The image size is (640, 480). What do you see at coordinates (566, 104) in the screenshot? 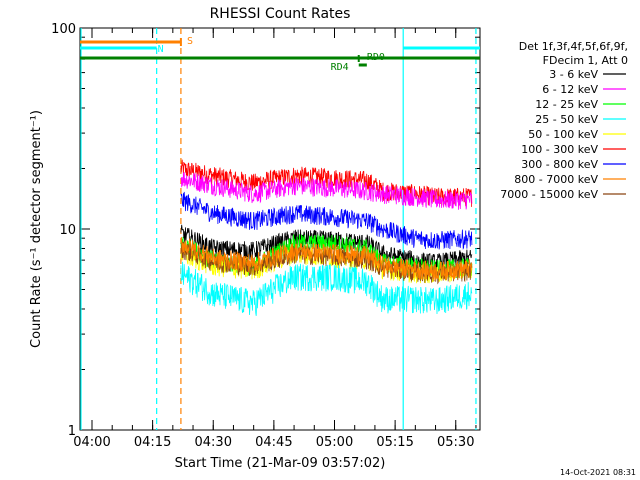
I see `legend-label: 12 - 25 keV` at bounding box center [566, 104].